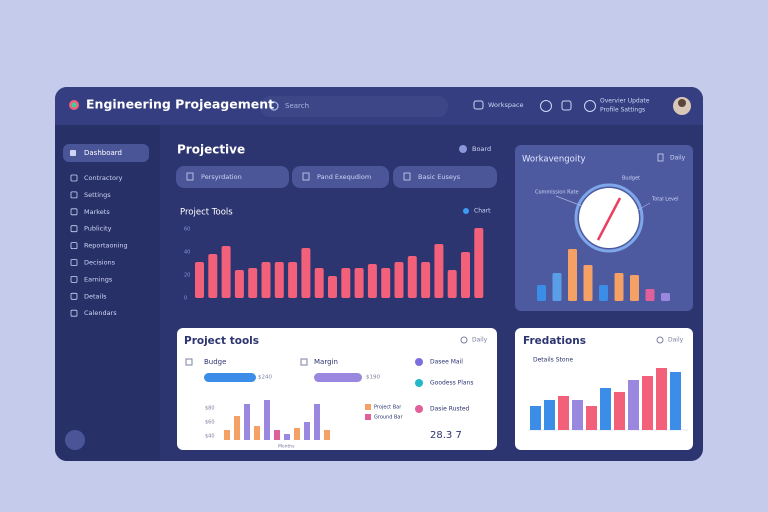 The height and width of the screenshot is (512, 768). I want to click on account-line: Profile Sattings, so click(622, 110).